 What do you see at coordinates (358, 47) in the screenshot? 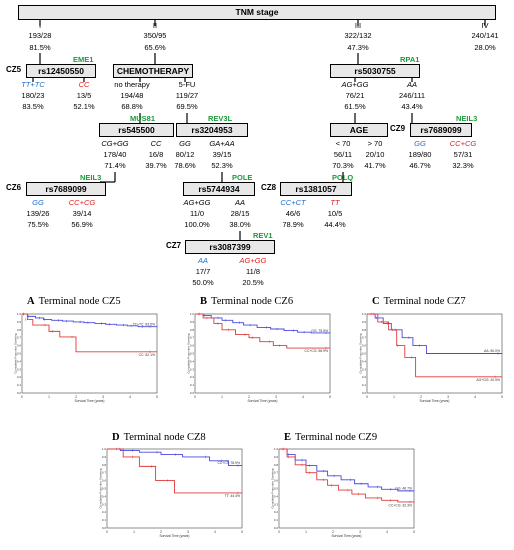
I see `stage-survival: 47.3%` at bounding box center [358, 47].